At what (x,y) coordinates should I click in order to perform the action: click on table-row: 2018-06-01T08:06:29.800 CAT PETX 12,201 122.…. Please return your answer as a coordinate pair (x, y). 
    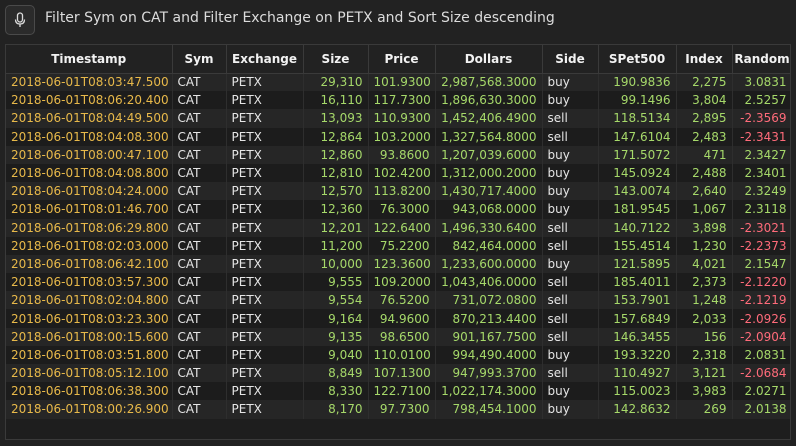
    Looking at the image, I should click on (398, 227).